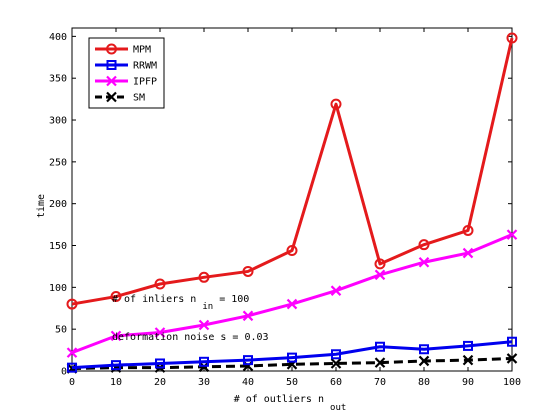 The width and height of the screenshot is (560, 420). I want to click on legend-entries: MPM RRWM IPFP SM, so click(126, 73).